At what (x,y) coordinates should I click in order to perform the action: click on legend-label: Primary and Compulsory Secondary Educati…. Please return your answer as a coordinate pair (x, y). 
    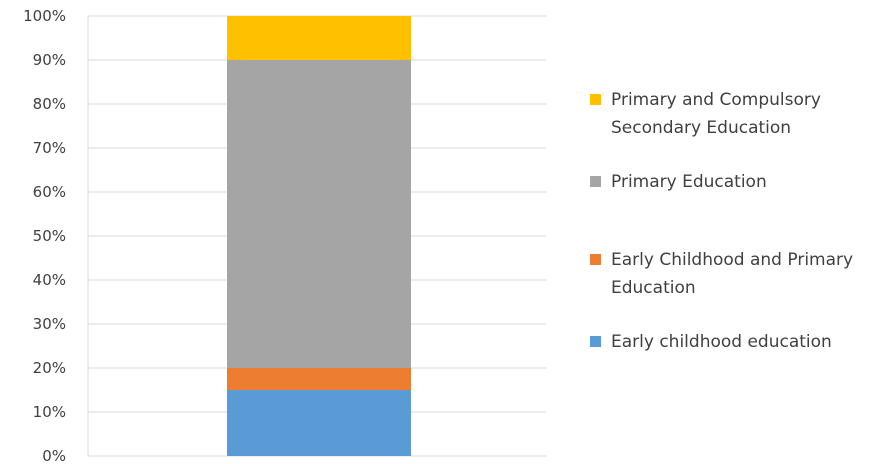
    Looking at the image, I should click on (716, 114).